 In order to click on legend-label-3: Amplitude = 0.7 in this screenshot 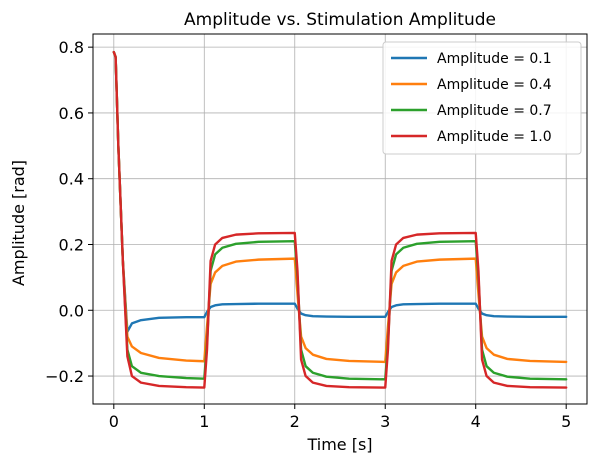, I will do `click(494, 111)`.